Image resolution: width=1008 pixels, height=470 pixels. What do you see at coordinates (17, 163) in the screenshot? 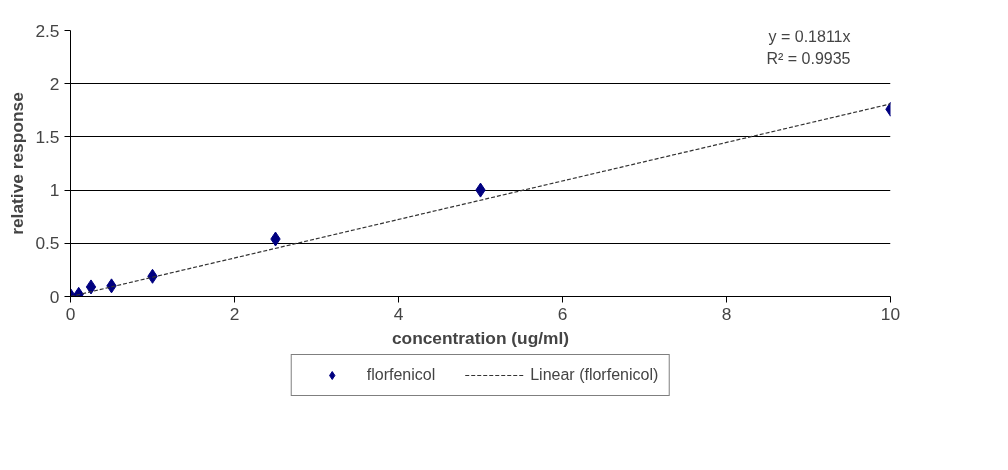
I see `y-axis-title: relative response` at bounding box center [17, 163].